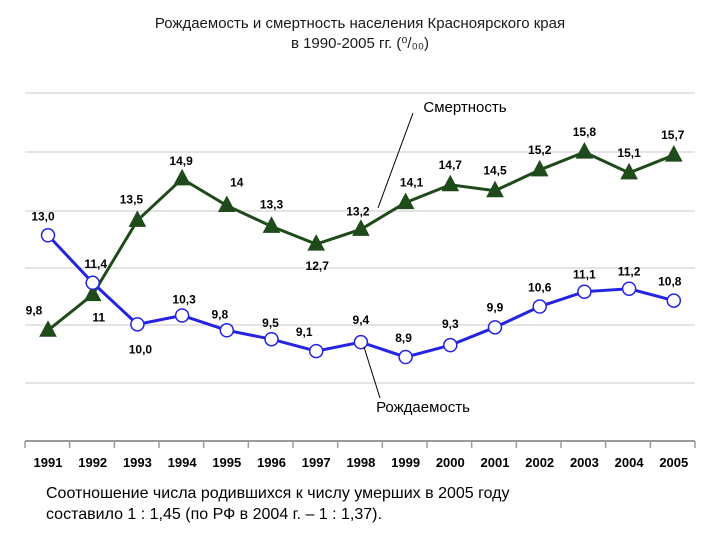  I want to click on birth-callout-line, so click(372, 372).